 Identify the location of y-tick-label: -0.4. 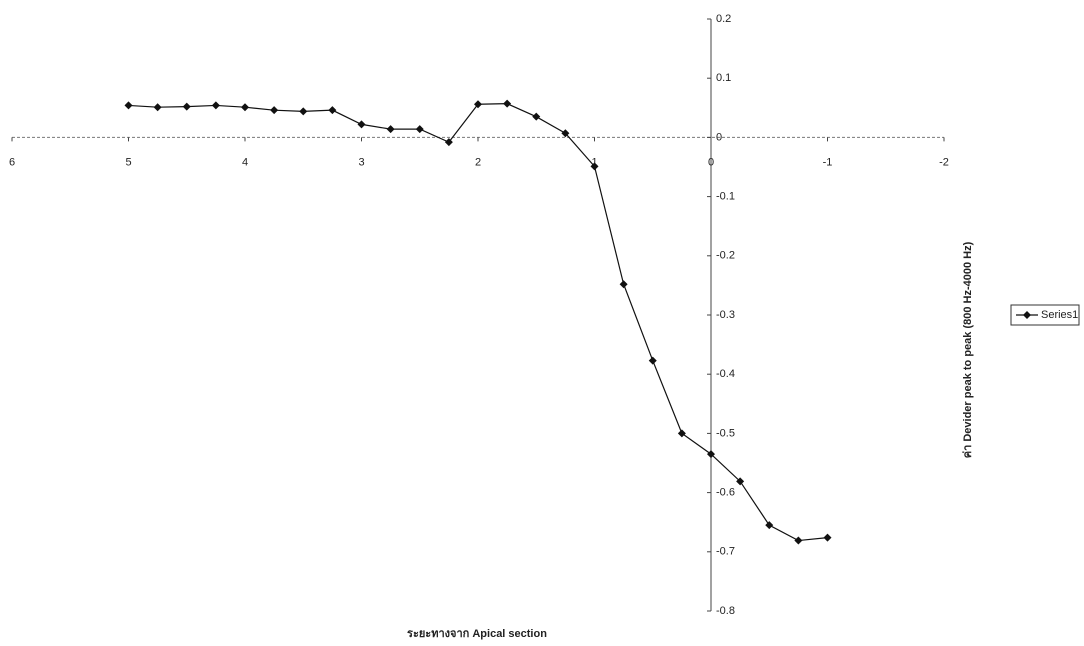
(725, 374).